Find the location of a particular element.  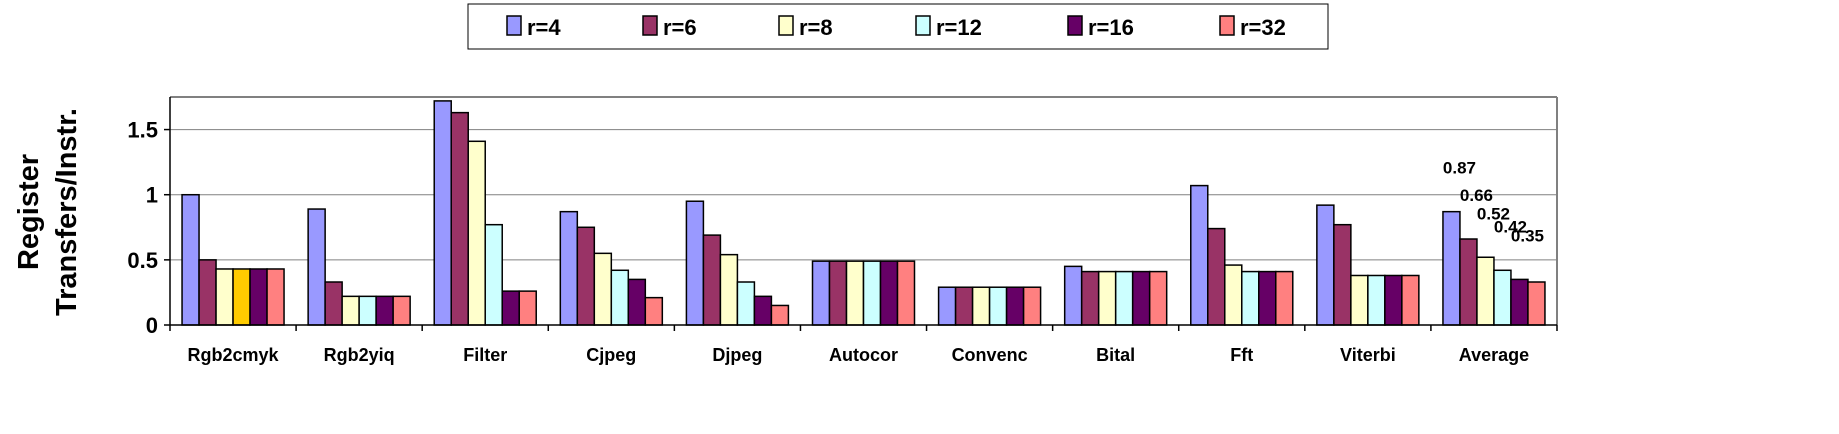

bar-average-r=4 is located at coordinates (1451, 268).